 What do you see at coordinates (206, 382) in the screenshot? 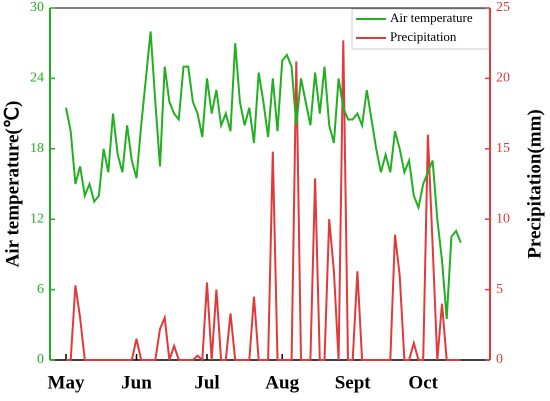
I see `x-tick-label: Jul` at bounding box center [206, 382].